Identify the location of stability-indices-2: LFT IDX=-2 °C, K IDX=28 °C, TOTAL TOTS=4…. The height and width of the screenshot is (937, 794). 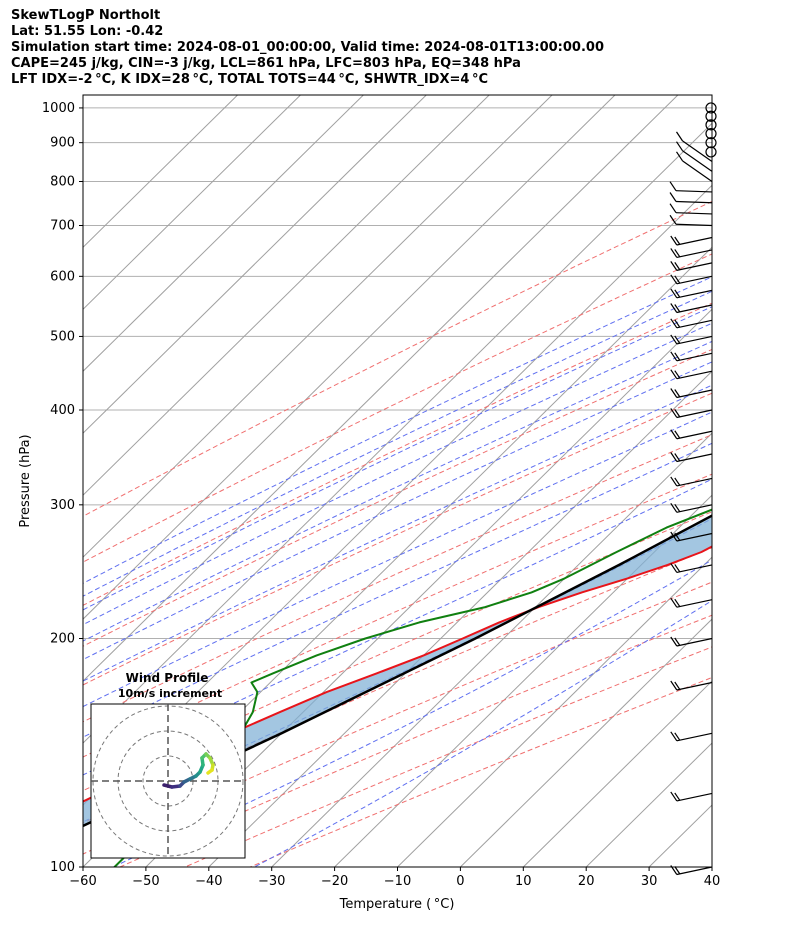
(250, 79).